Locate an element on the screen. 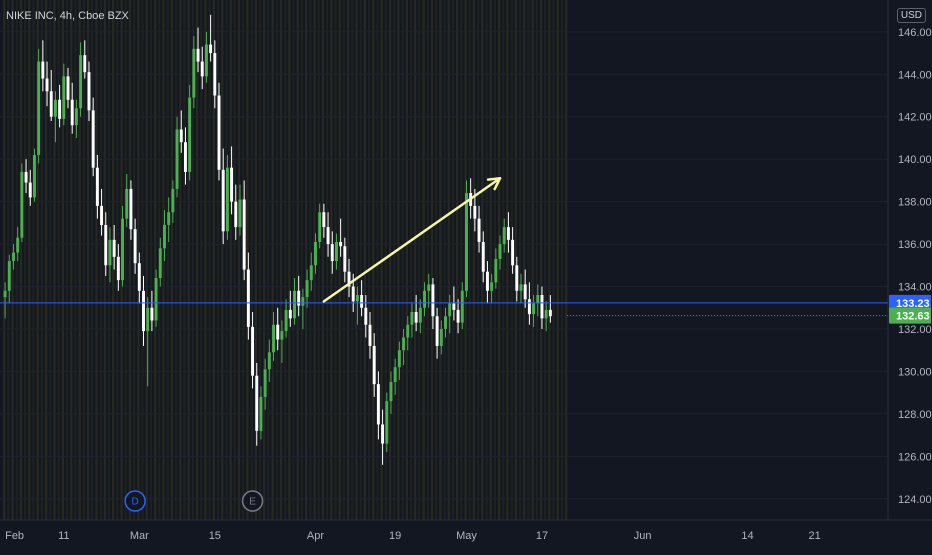  y-tick-label: 140.00 is located at coordinates (915, 160).